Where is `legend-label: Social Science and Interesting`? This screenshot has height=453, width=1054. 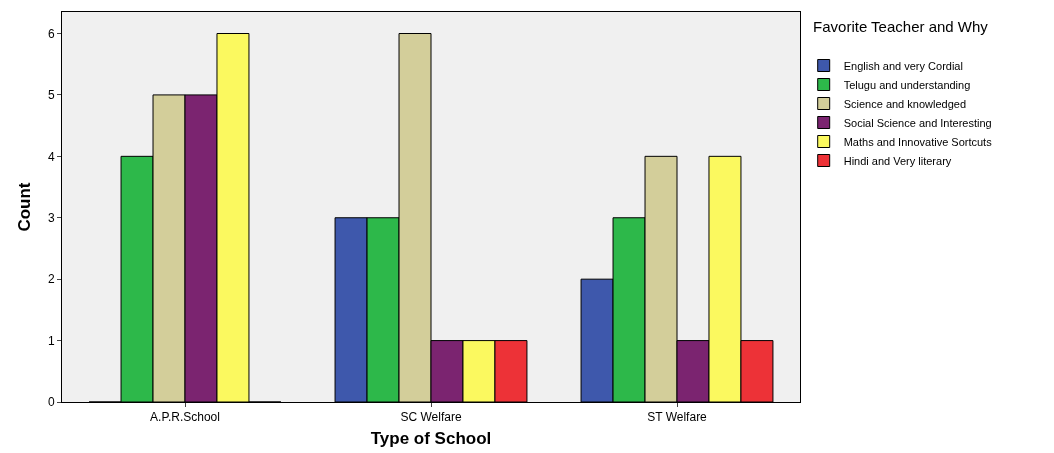
legend-label: Social Science and Interesting is located at coordinates (917, 122).